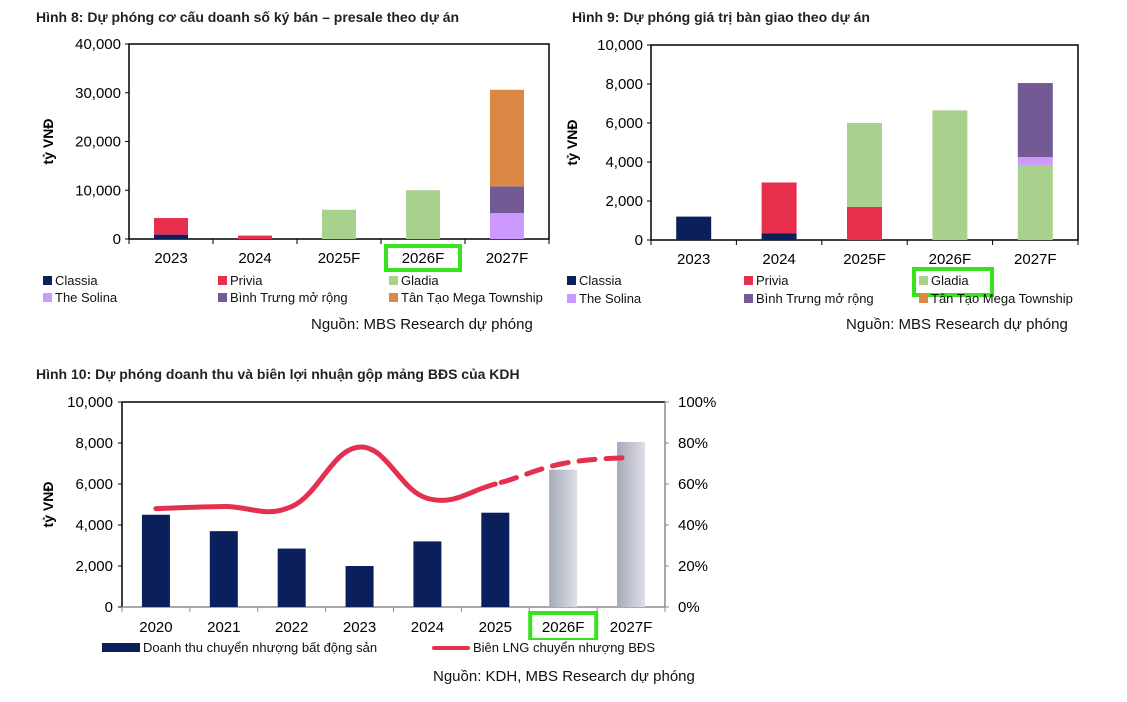 This screenshot has width=1127, height=702. I want to click on x-tick-label: 2027F, so click(631, 627).